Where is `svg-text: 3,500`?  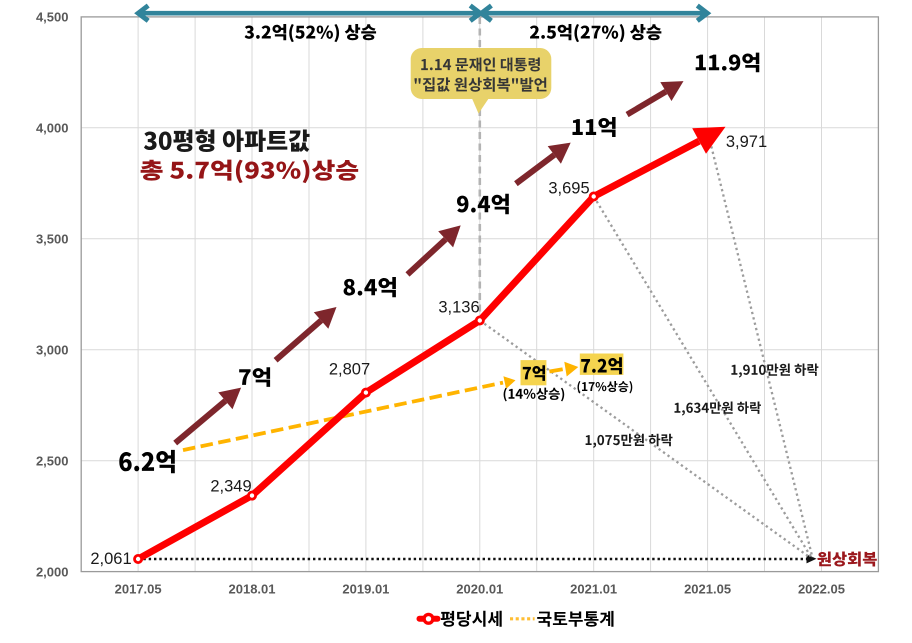 svg-text: 3,500 is located at coordinates (52, 238).